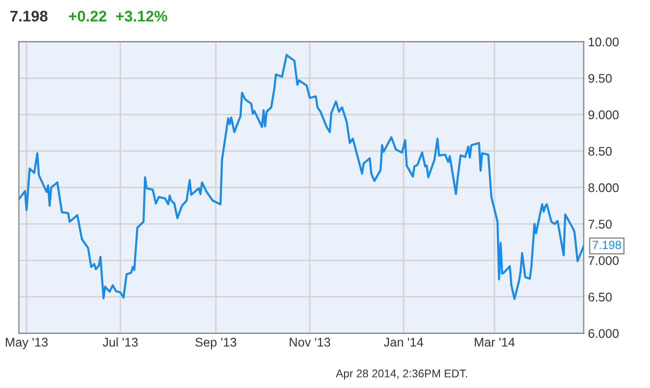 The height and width of the screenshot is (388, 650). I want to click on y-tick-label: 7.50, so click(600, 224).